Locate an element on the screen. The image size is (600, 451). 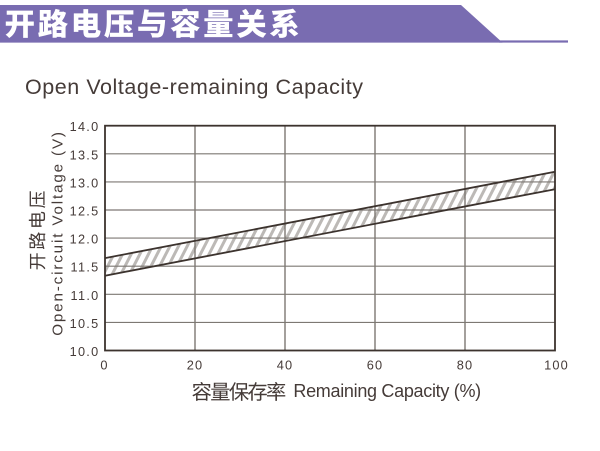
svg-text: Open-circuit Voltage (V) is located at coordinates (58, 233).